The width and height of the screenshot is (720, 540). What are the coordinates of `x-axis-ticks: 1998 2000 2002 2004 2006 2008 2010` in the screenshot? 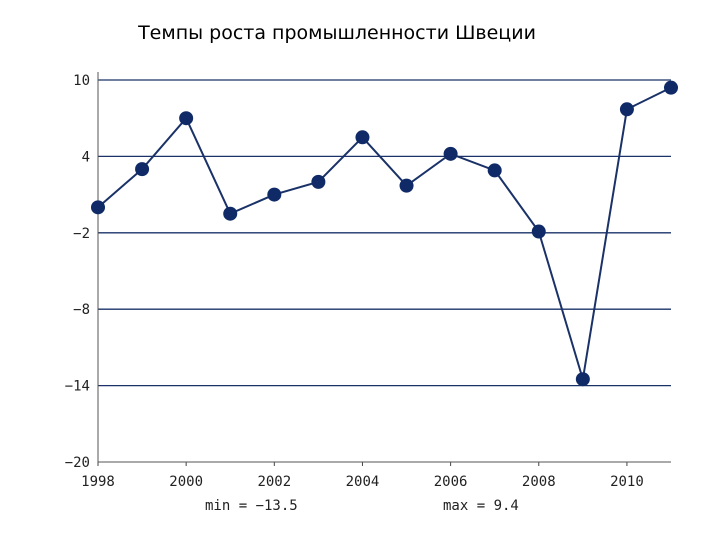 It's located at (362, 476).